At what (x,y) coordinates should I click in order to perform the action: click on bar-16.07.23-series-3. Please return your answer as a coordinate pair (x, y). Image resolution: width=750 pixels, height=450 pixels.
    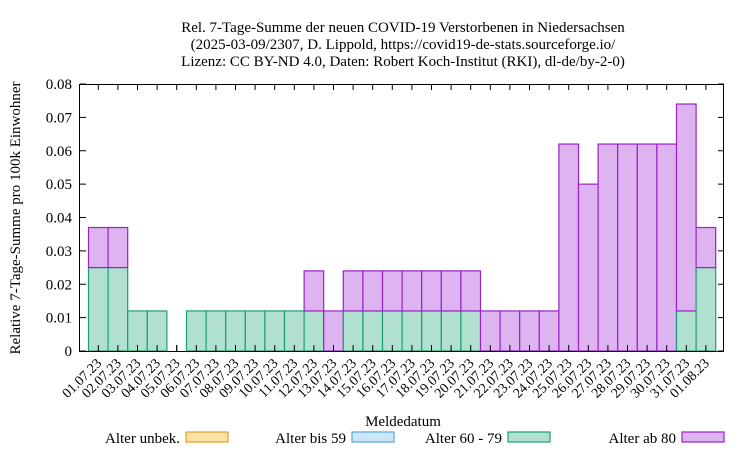
    Looking at the image, I should click on (392, 291).